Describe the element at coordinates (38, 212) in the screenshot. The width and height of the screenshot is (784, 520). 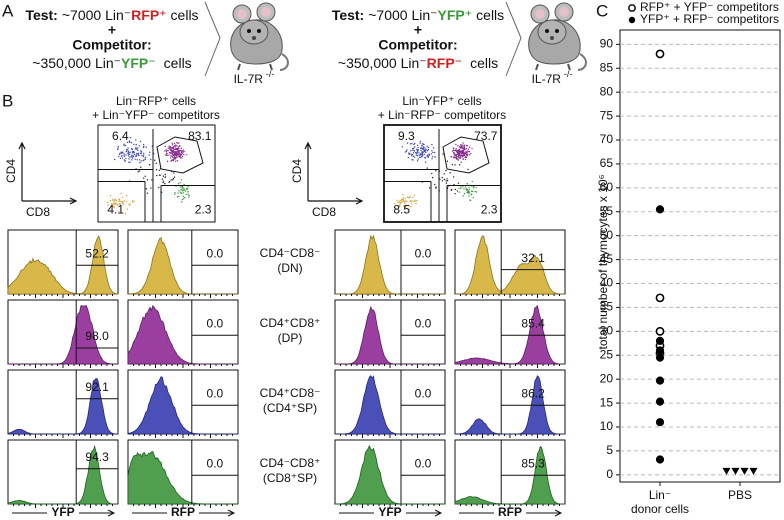
I see `axis-label: CD8` at that location.